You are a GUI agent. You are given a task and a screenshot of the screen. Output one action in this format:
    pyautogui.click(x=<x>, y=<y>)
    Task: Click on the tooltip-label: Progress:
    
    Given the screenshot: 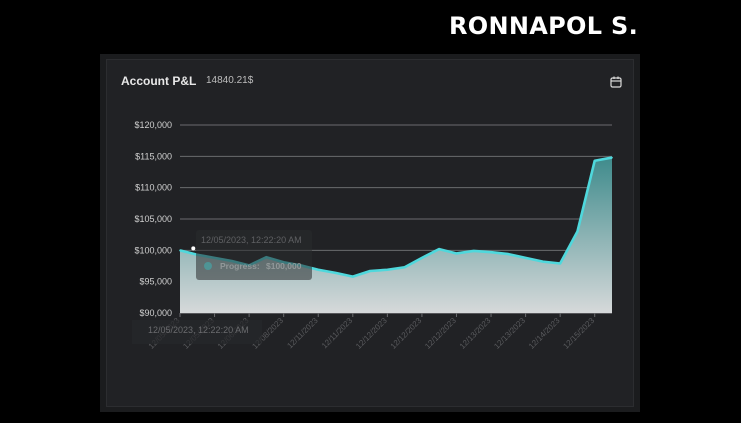 What is the action you would take?
    pyautogui.click(x=240, y=266)
    